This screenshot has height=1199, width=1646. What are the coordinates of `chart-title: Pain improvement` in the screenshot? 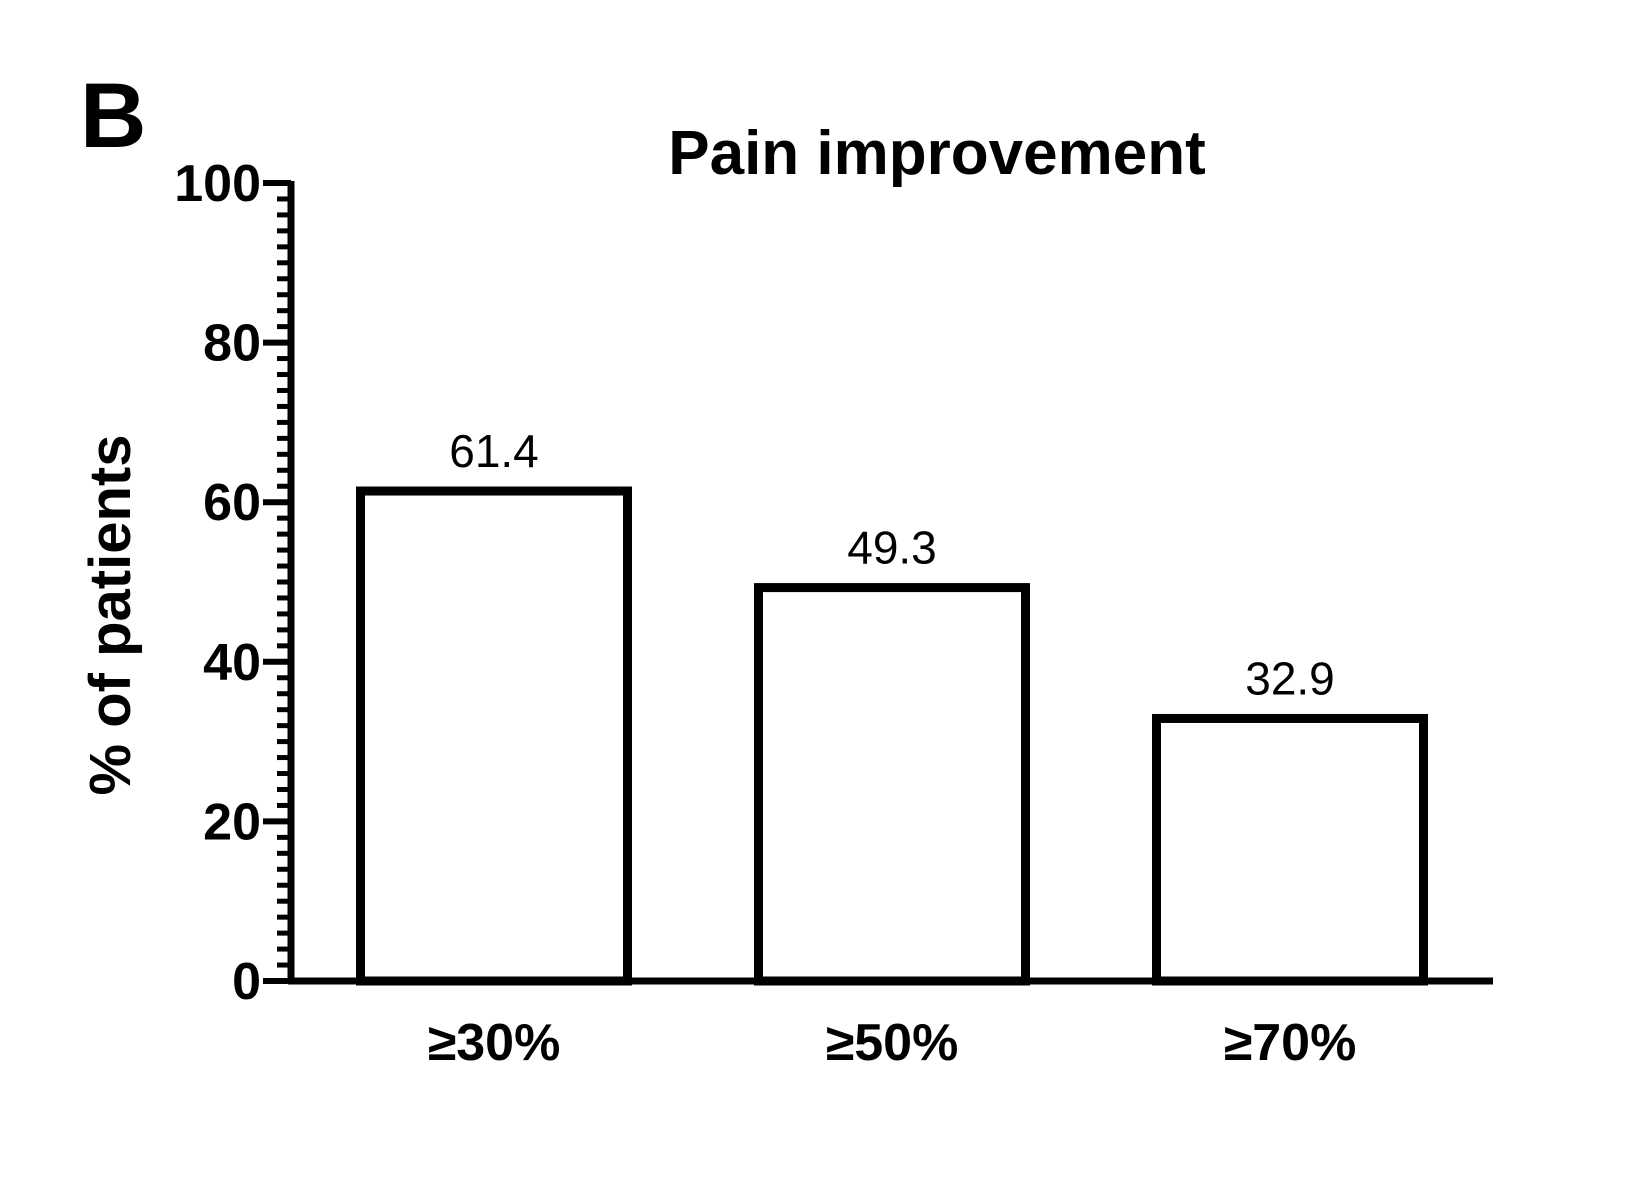 It's located at (936, 153).